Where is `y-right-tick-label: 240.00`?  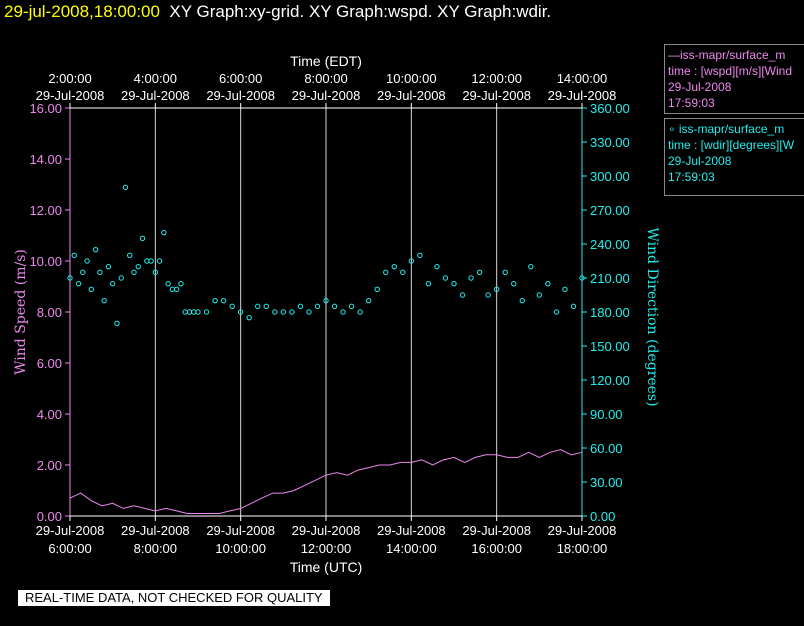
y-right-tick-label: 240.00 is located at coordinates (610, 244).